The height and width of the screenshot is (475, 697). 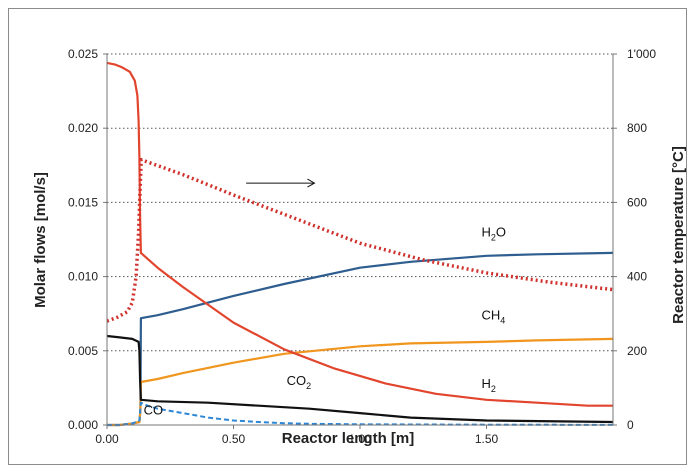 What do you see at coordinates (83, 277) in the screenshot?
I see `y-tick-label: 0.010` at bounding box center [83, 277].